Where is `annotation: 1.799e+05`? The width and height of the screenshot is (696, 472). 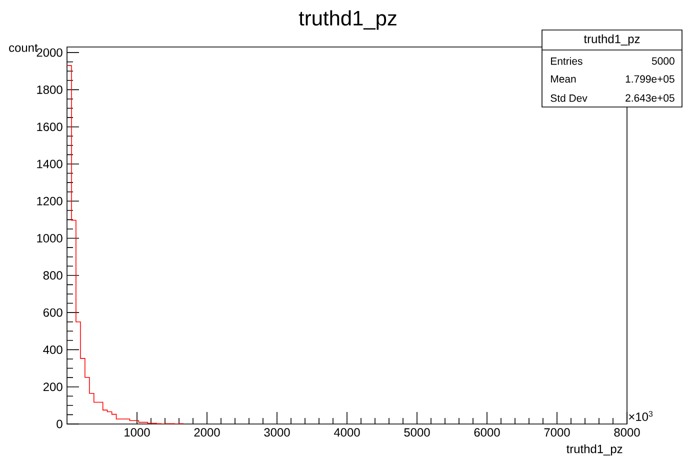 annotation: 1.799e+05 is located at coordinates (650, 79).